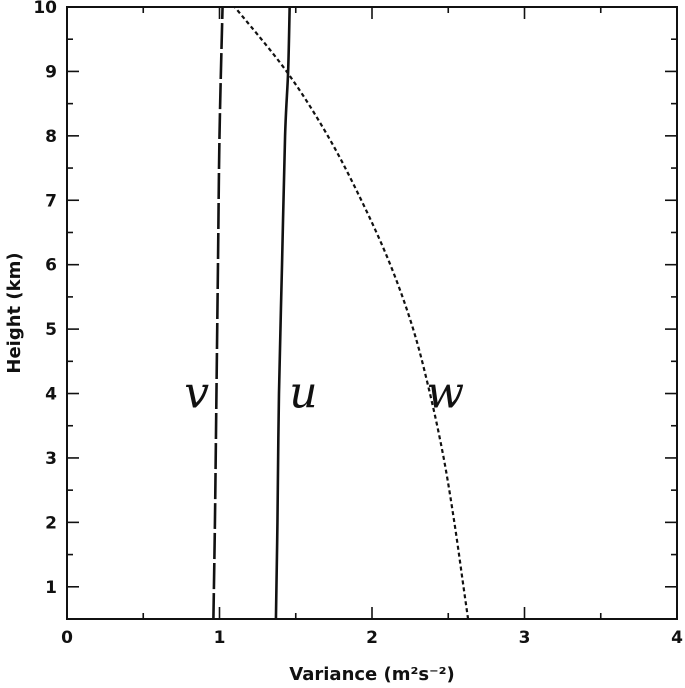 Image resolution: width=685 pixels, height=688 pixels. Describe the element at coordinates (218, 313) in the screenshot. I see `series-line-v` at that location.